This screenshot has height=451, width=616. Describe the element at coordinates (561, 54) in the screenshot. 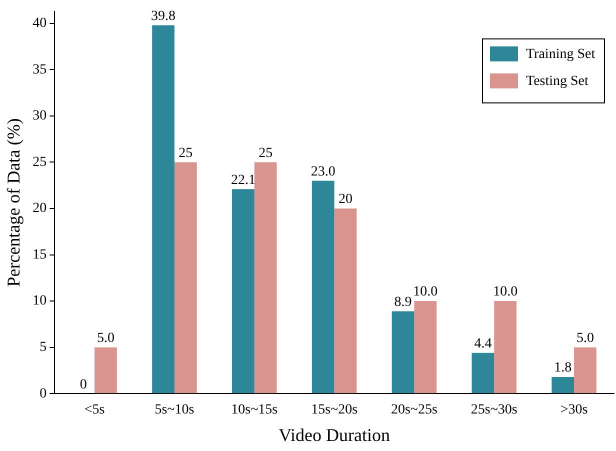

I see `legend-label: Training Set` at that location.